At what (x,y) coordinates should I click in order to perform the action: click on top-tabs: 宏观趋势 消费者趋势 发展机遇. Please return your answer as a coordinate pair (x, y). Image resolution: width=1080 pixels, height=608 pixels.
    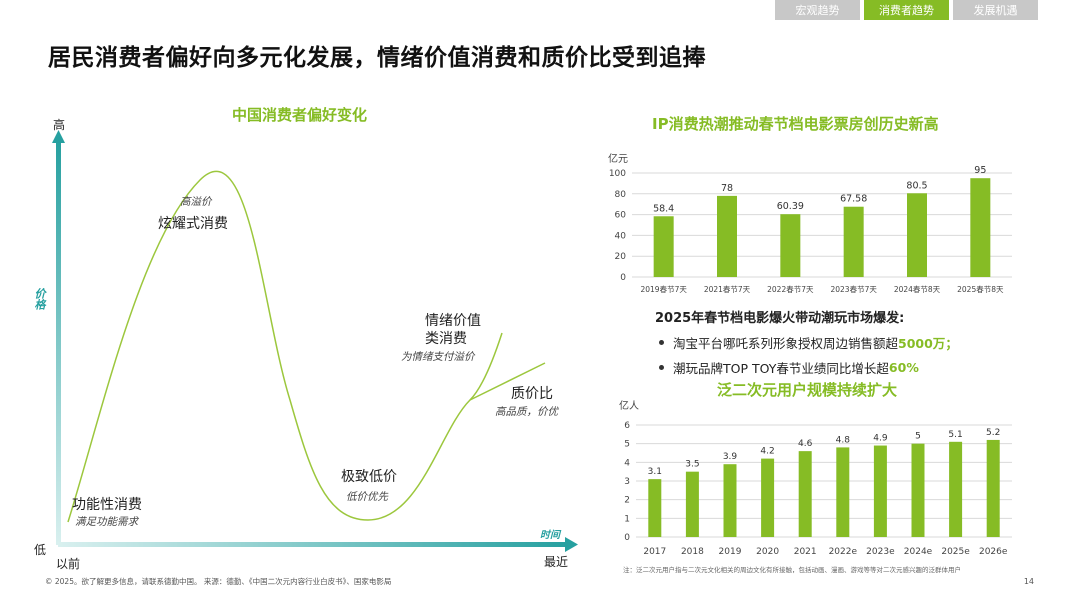
    Looking at the image, I should click on (906, 10).